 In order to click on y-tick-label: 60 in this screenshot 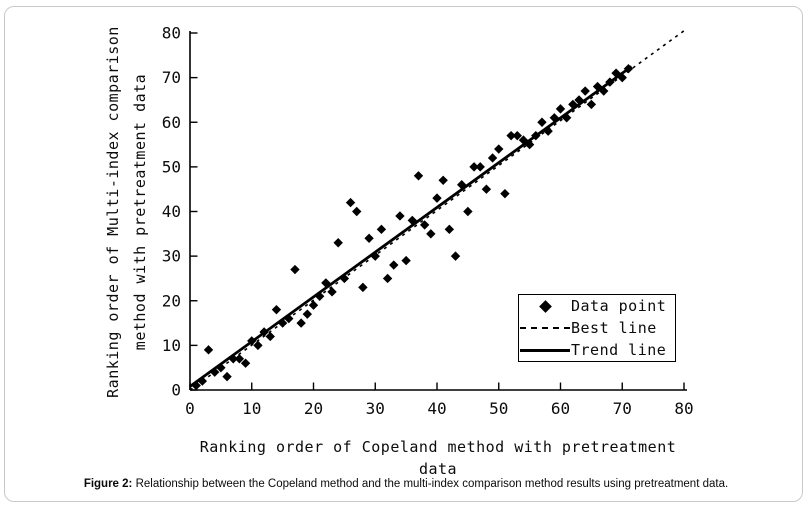, I will do `click(171, 122)`.